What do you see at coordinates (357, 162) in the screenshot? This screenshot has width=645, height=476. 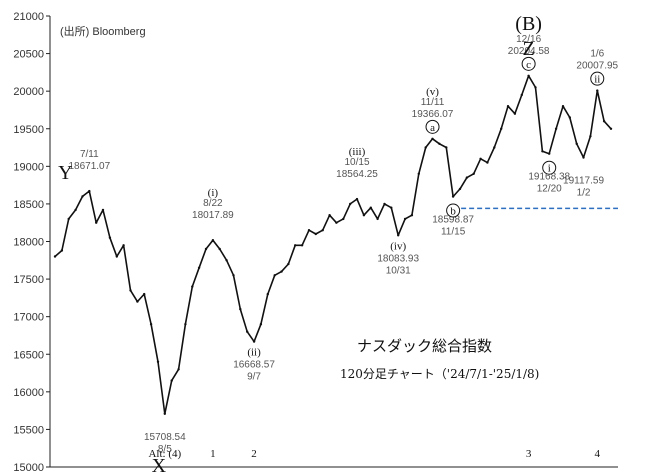 I see `annotation-date: 10/15` at bounding box center [357, 162].